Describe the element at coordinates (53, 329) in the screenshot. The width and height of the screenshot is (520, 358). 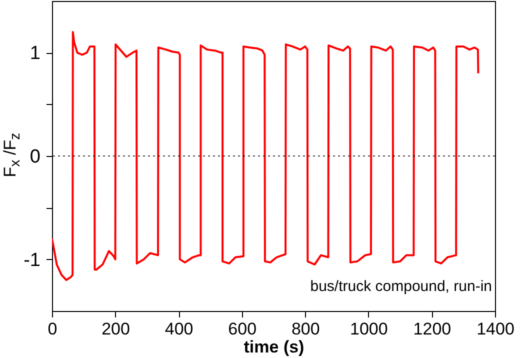
I see `x-tick-label: 0` at that location.